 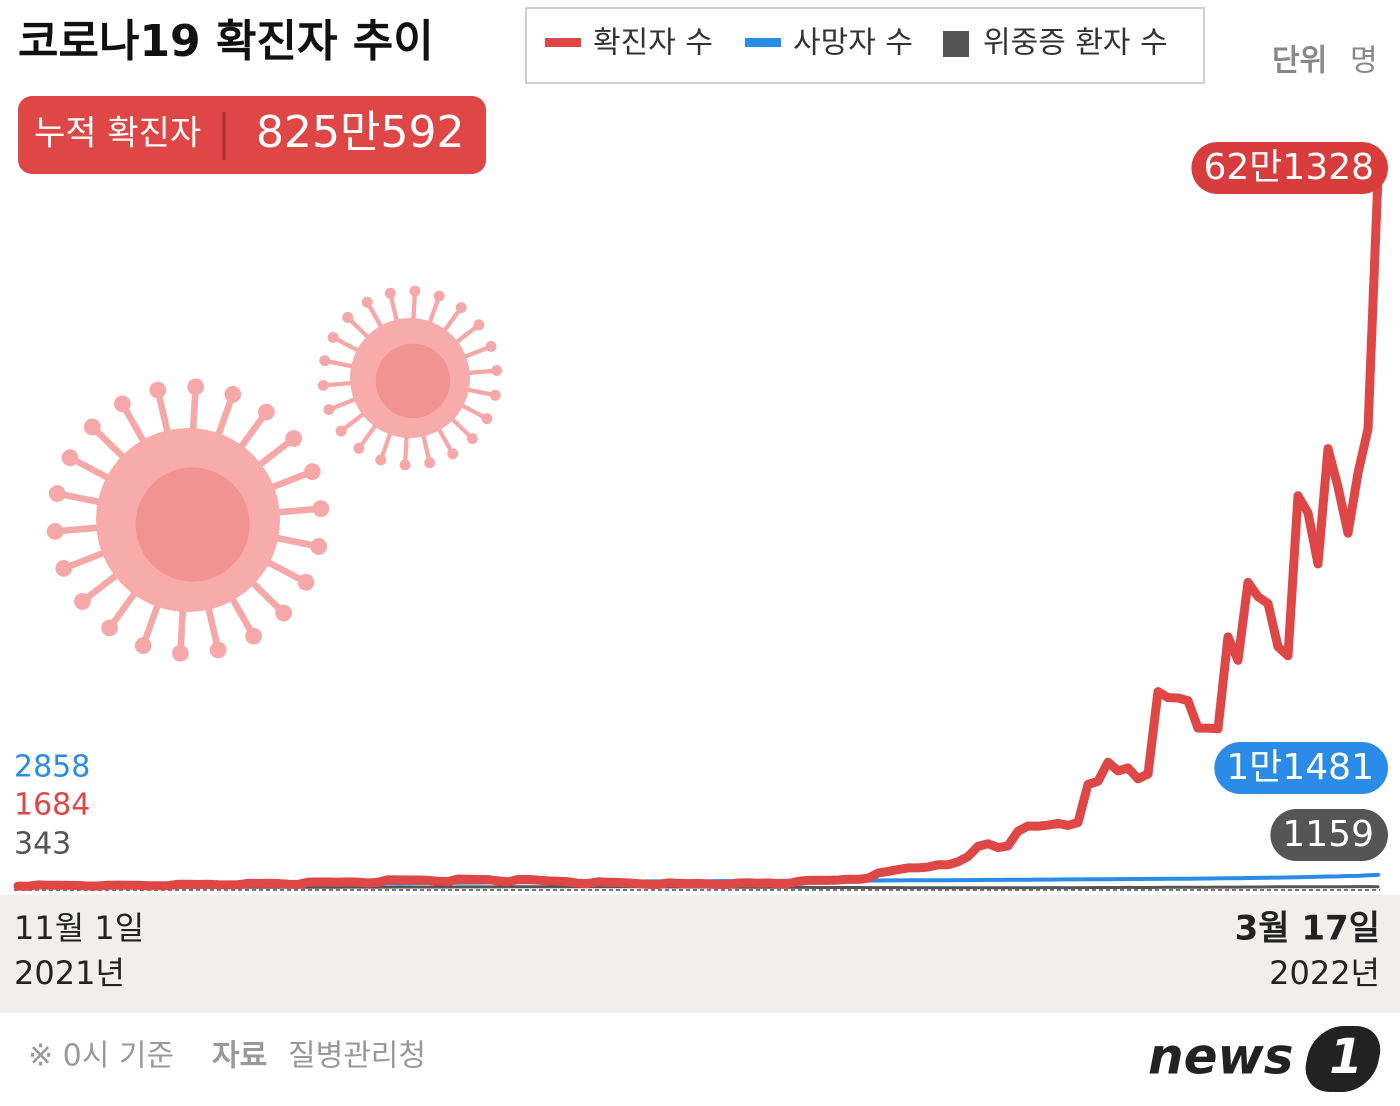 What do you see at coordinates (1364, 61) in the screenshot?
I see `unit: 명` at bounding box center [1364, 61].